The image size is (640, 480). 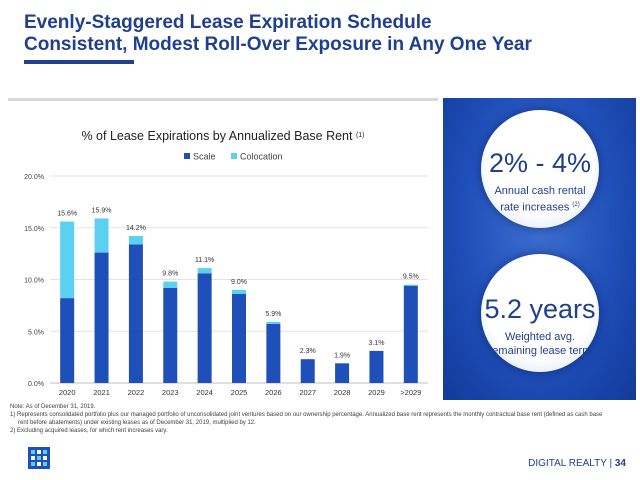 I want to click on footer: DIGITAL REALTY | 34, so click(x=577, y=463).